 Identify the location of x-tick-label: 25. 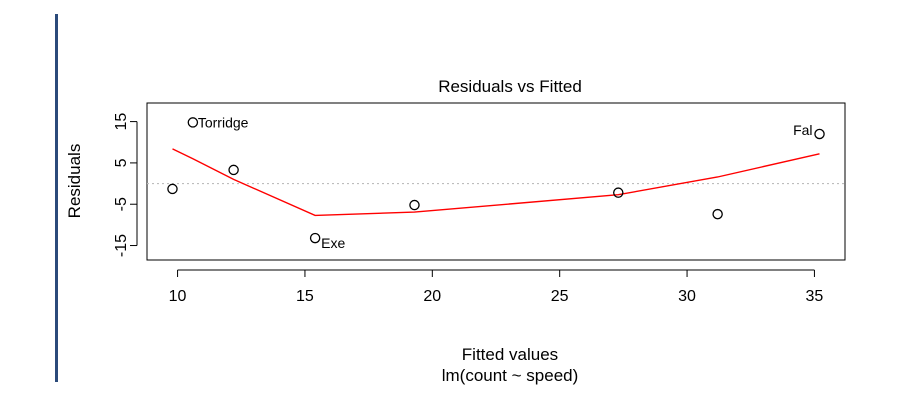
(560, 296).